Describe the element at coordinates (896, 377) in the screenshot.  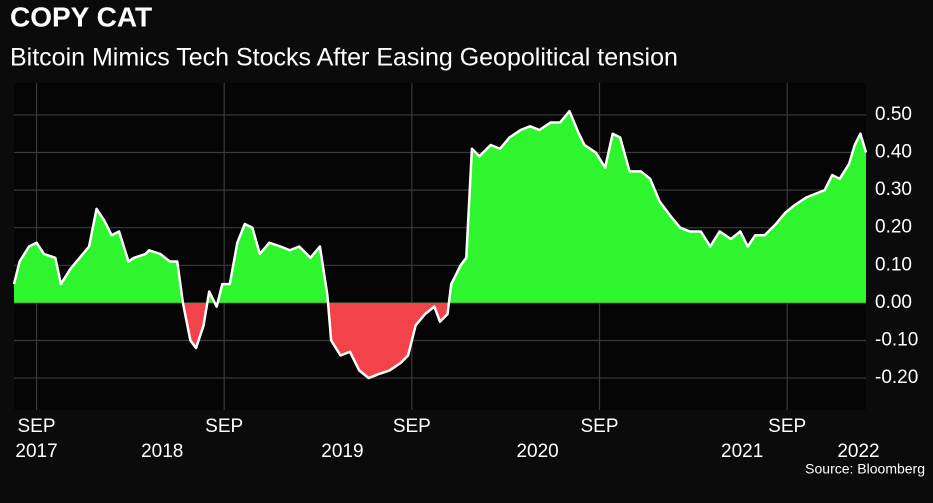
I see `y-tick-label: -0.20` at that location.